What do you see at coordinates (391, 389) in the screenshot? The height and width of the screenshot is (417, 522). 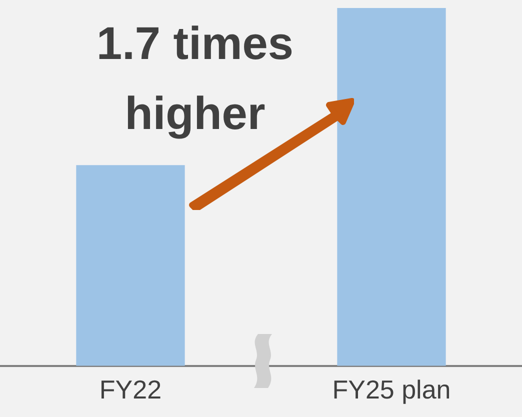 I see `x-tick-label: FY25 plan` at bounding box center [391, 389].